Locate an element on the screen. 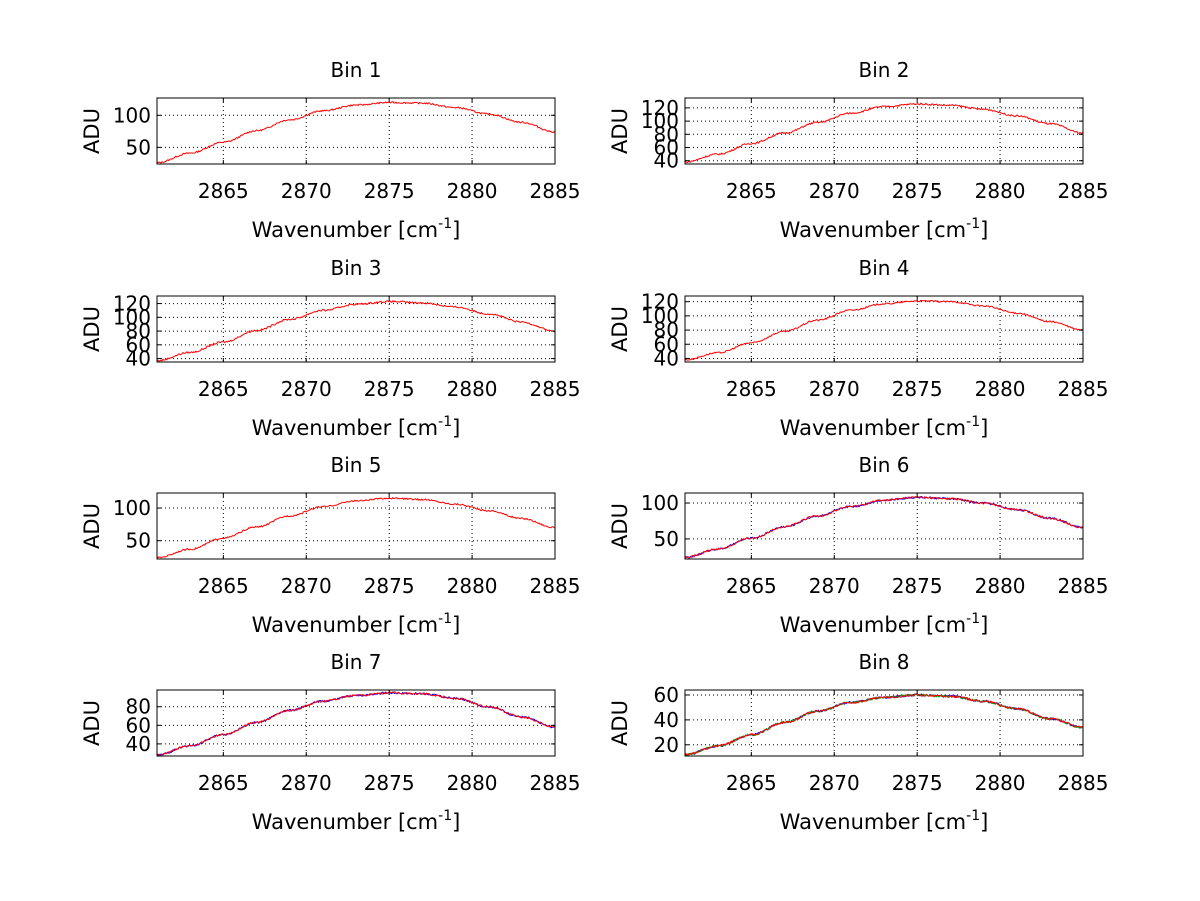 Image resolution: width=1200 pixels, height=901 pixels. subplot-title: Bin 1 is located at coordinates (355, 70).